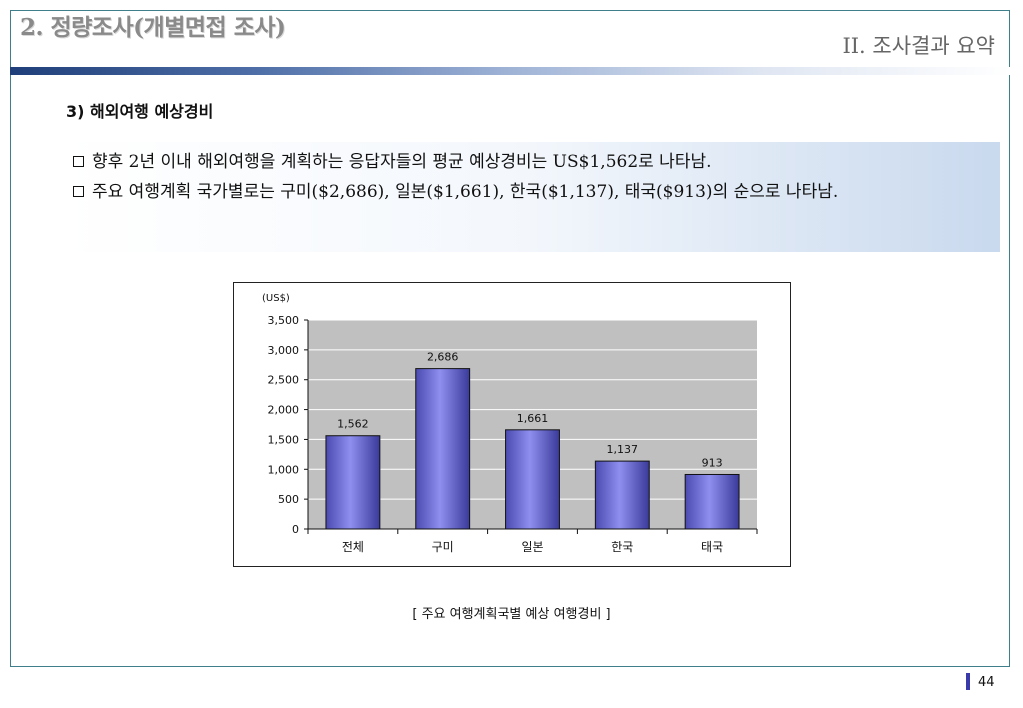 The image size is (1023, 708). What do you see at coordinates (532, 547) in the screenshot?
I see `x-tick-label: 일본` at bounding box center [532, 547].